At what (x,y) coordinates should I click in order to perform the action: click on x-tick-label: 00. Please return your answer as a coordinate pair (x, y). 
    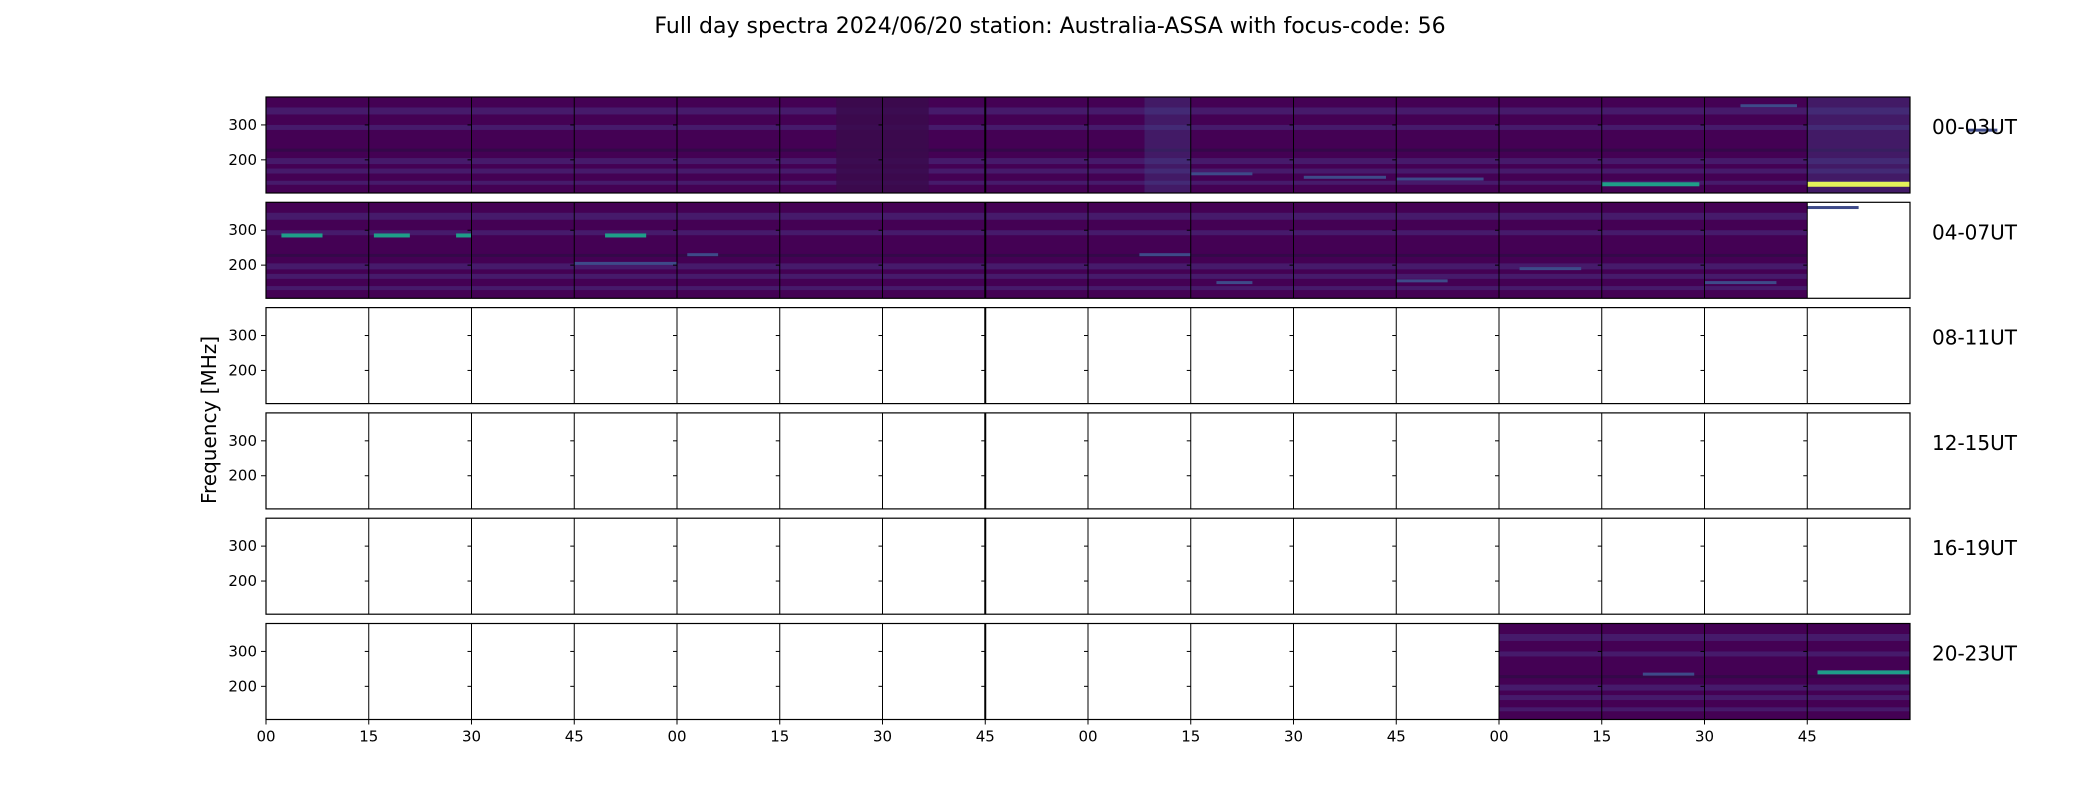
    Looking at the image, I should click on (1087, 737).